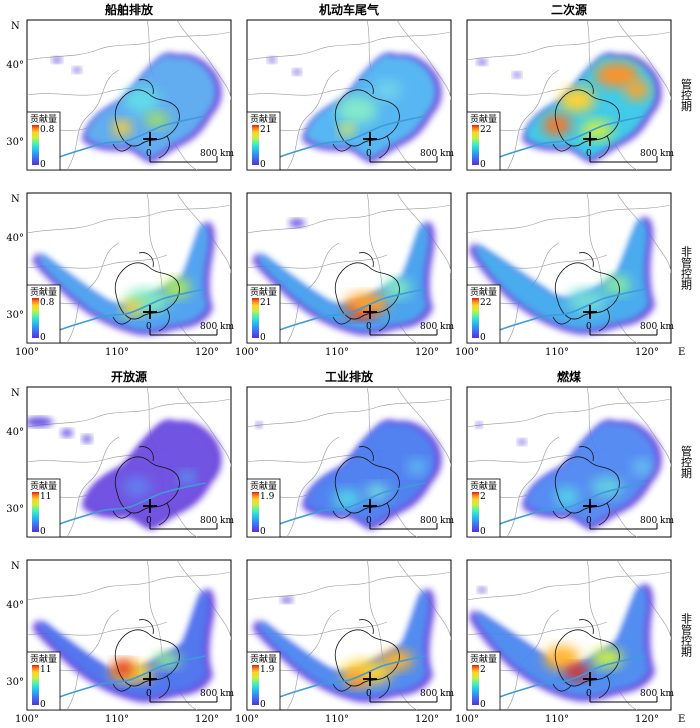 This screenshot has height=728, width=700. I want to click on legend-max-value: 0.8, so click(47, 130).